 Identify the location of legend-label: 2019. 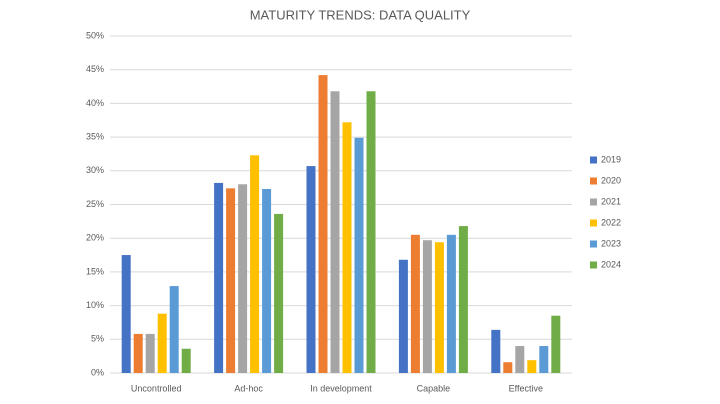
(611, 159).